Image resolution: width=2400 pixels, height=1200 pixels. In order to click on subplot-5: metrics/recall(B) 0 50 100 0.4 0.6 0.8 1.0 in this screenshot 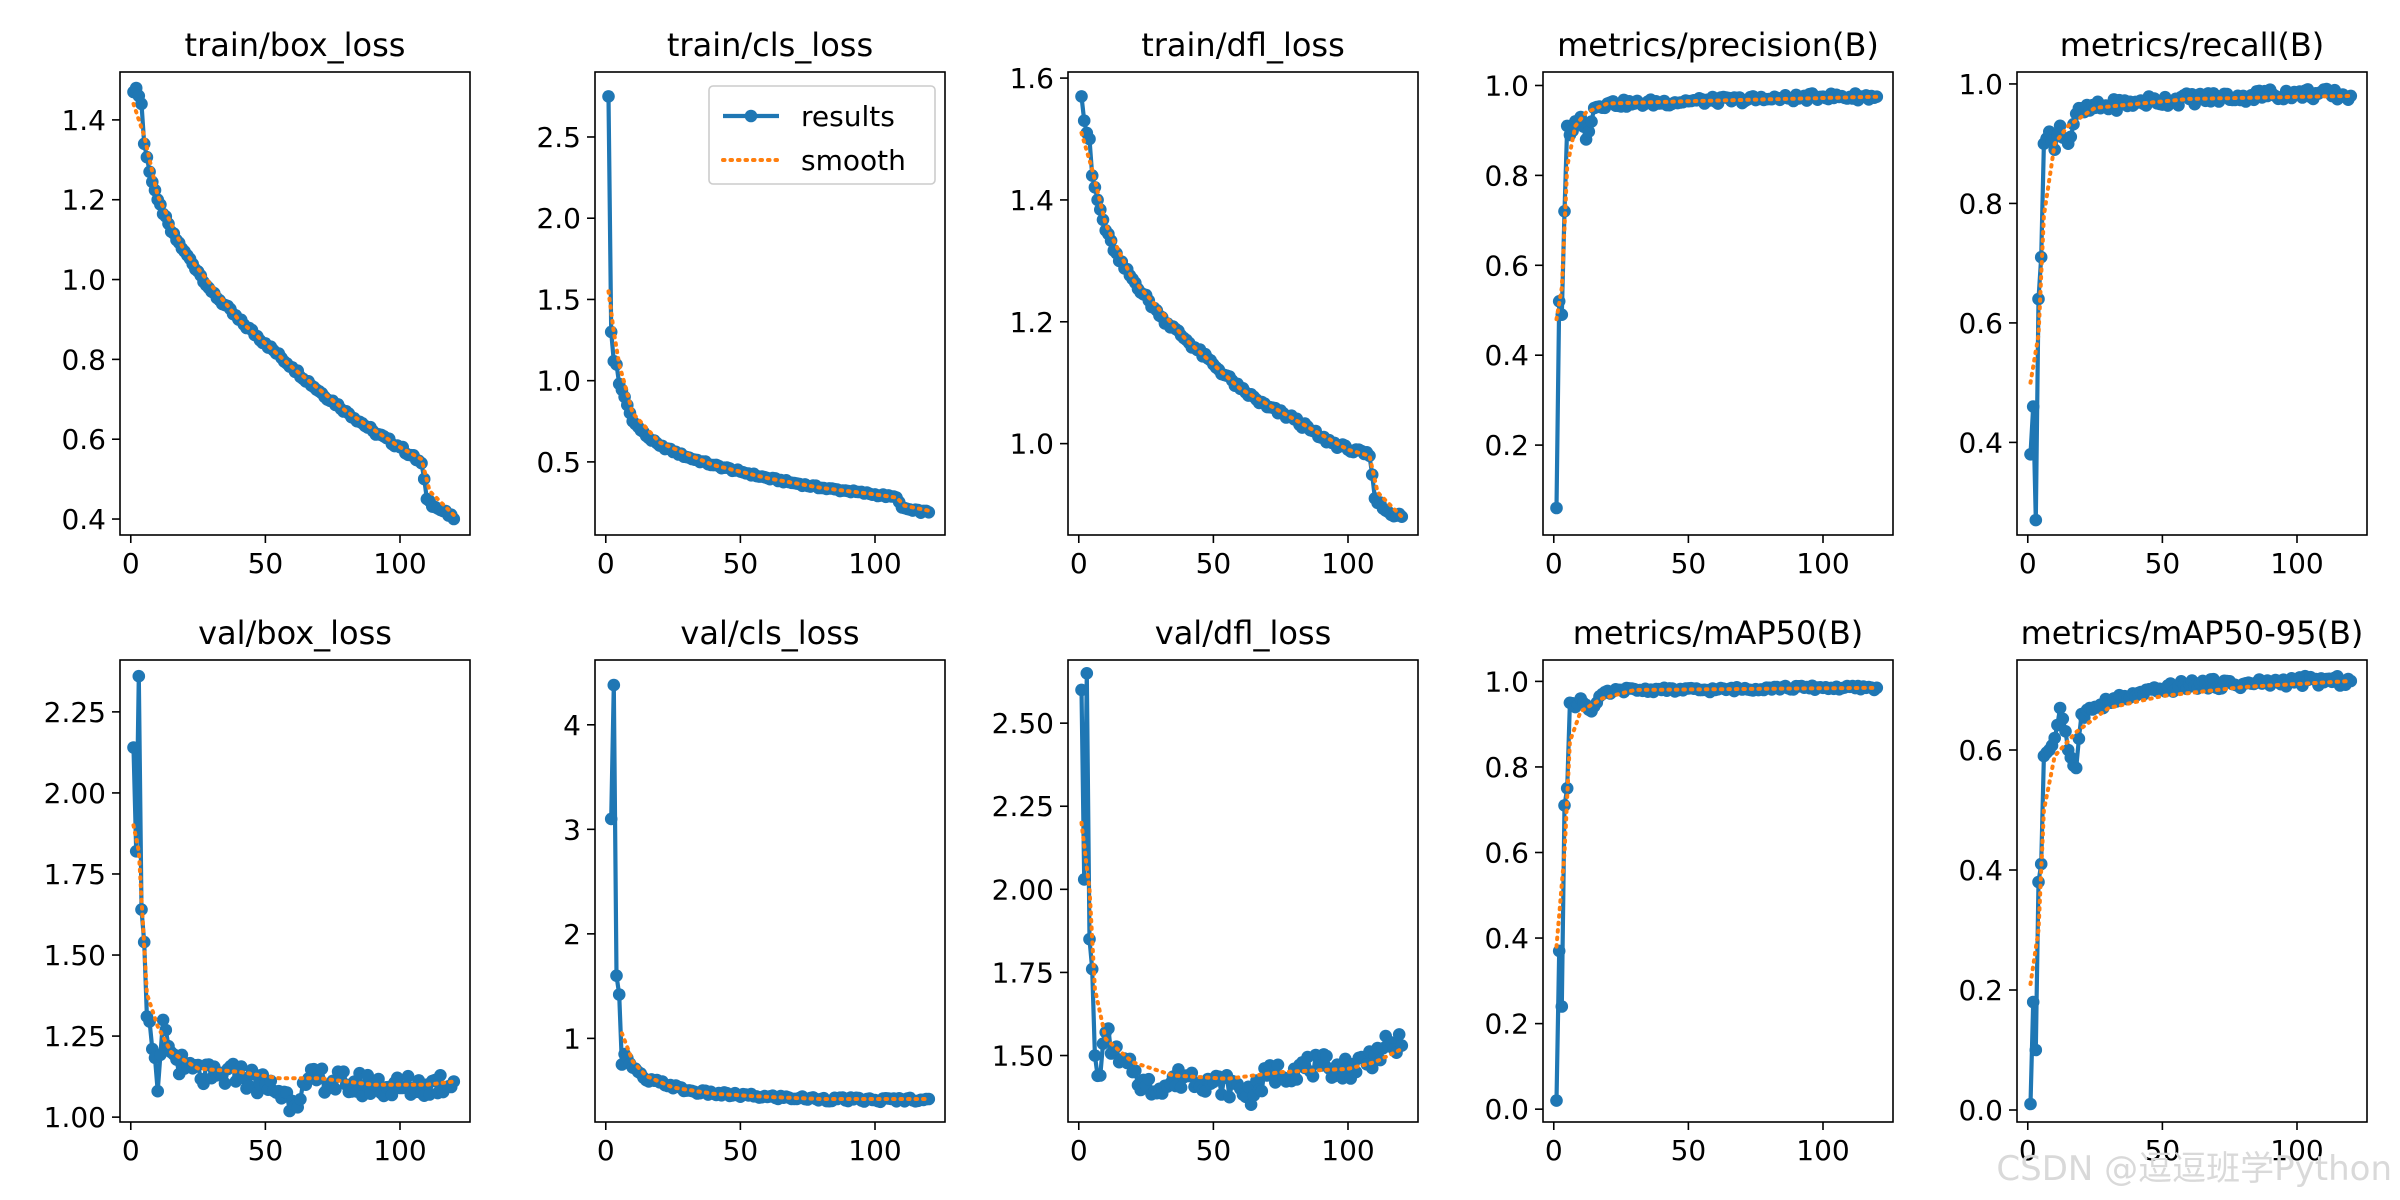, I will do `click(2163, 303)`.